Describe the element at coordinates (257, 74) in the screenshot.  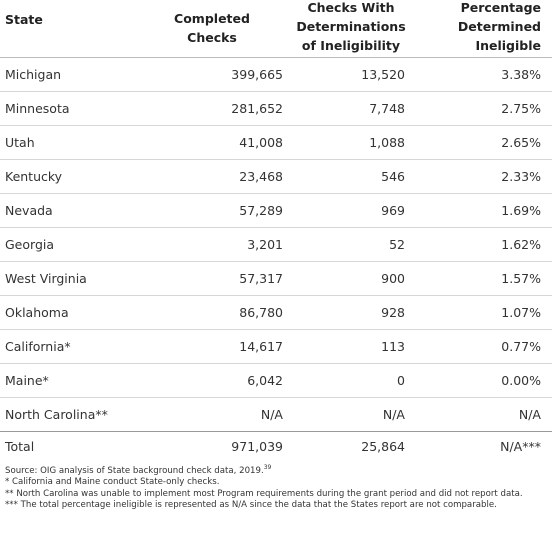
I see `cell: 399,665` at that location.